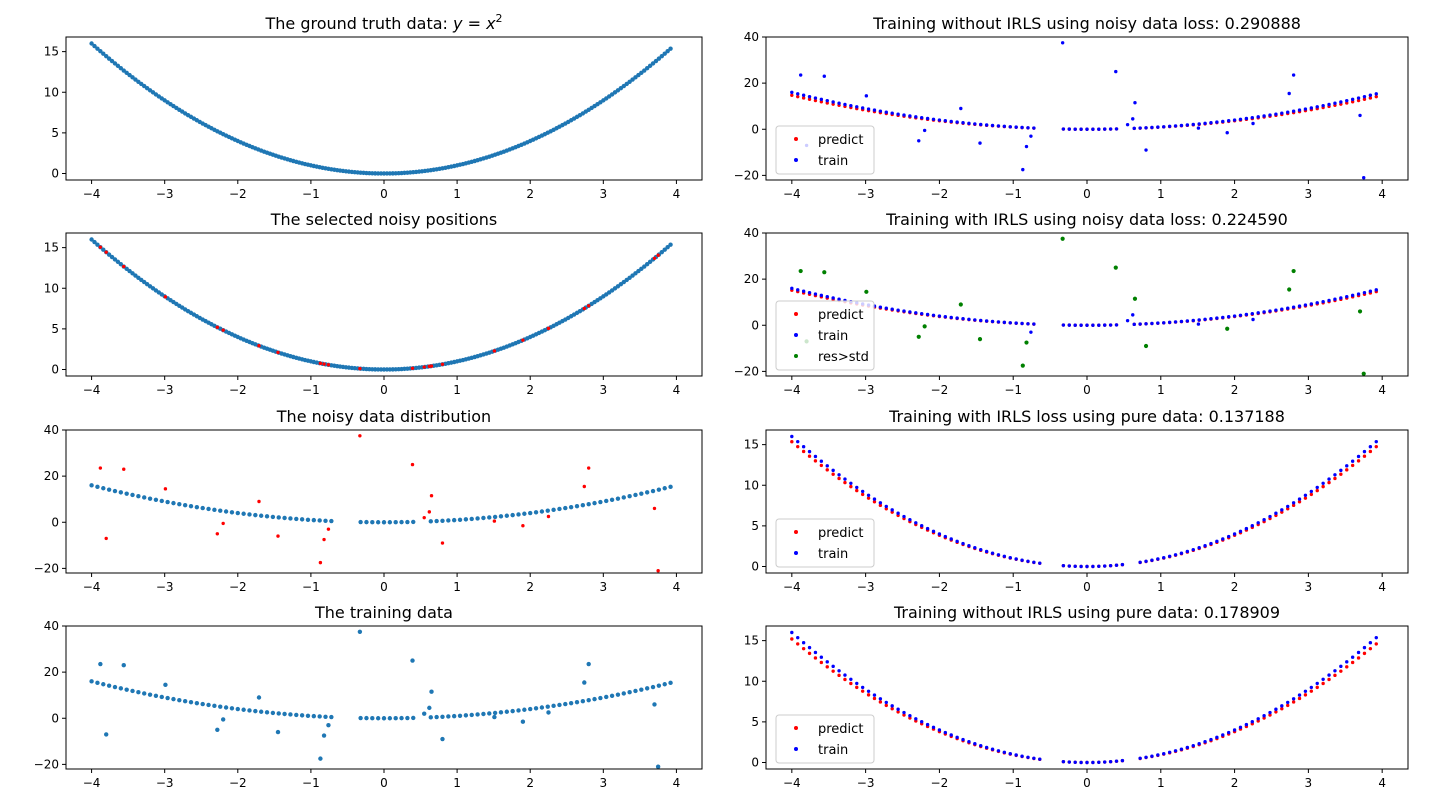 This screenshot has width=1440, height=802. What do you see at coordinates (796, 160) in the screenshot?
I see `legend-marker` at bounding box center [796, 160].